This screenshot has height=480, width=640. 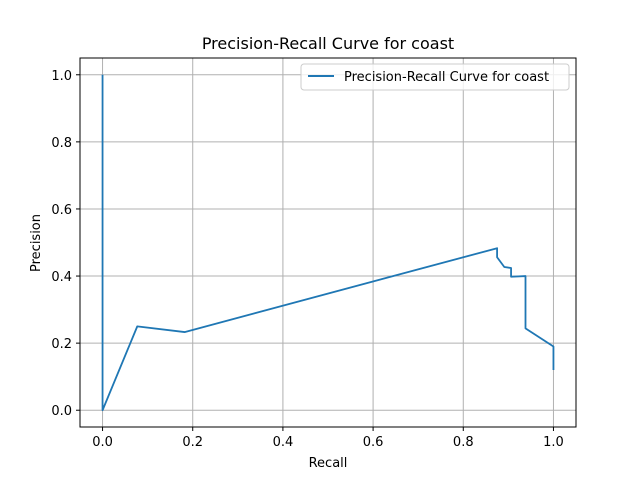 I want to click on x-axis-ticks: 0.0 0.2 0.4 0.6 0.8 1.0, so click(x=328, y=438).